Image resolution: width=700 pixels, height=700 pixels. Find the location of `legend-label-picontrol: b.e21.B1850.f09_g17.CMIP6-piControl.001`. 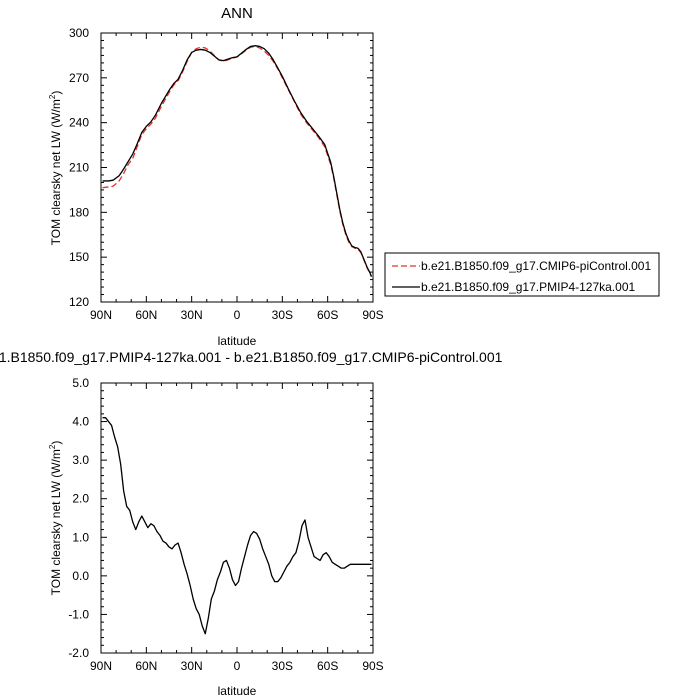

legend-label-picontrol: b.e21.B1850.f09_g17.CMIP6-piControl.001 is located at coordinates (536, 266).